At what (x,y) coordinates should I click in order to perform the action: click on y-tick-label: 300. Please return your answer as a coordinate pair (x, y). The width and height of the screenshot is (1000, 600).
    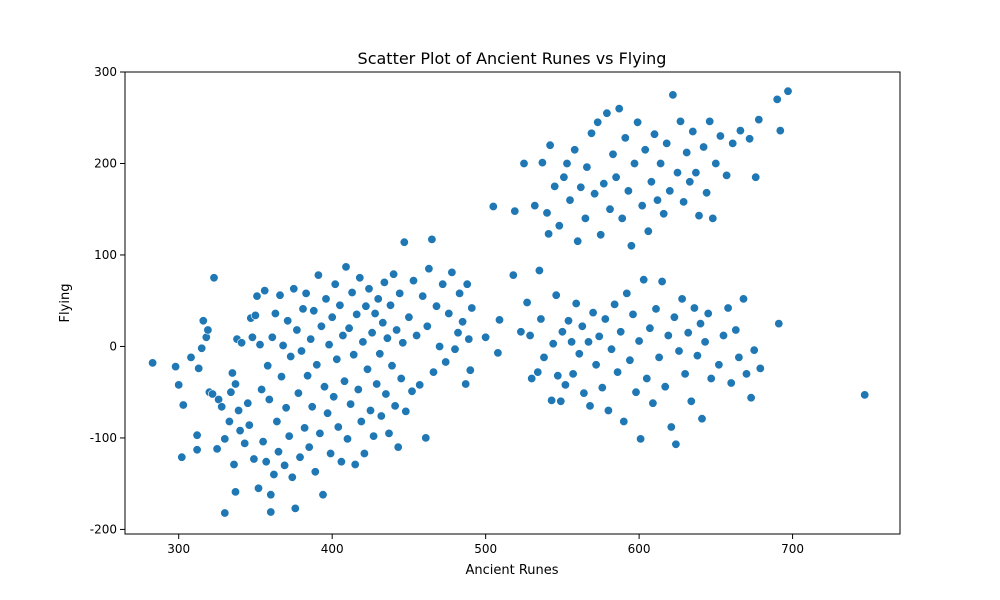
    Looking at the image, I should click on (105, 72).